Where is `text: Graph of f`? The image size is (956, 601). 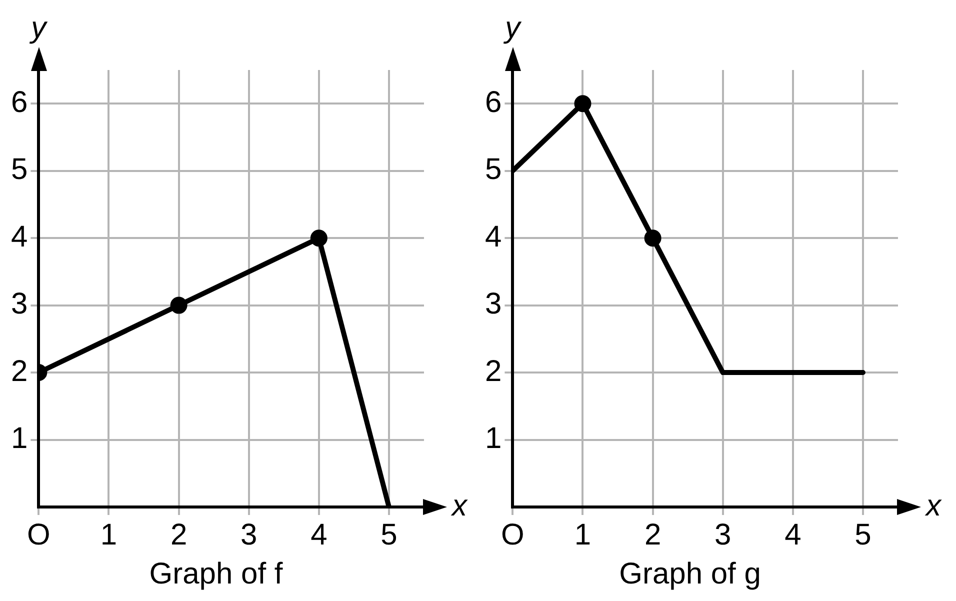
text: Graph of f is located at coordinates (216, 573).